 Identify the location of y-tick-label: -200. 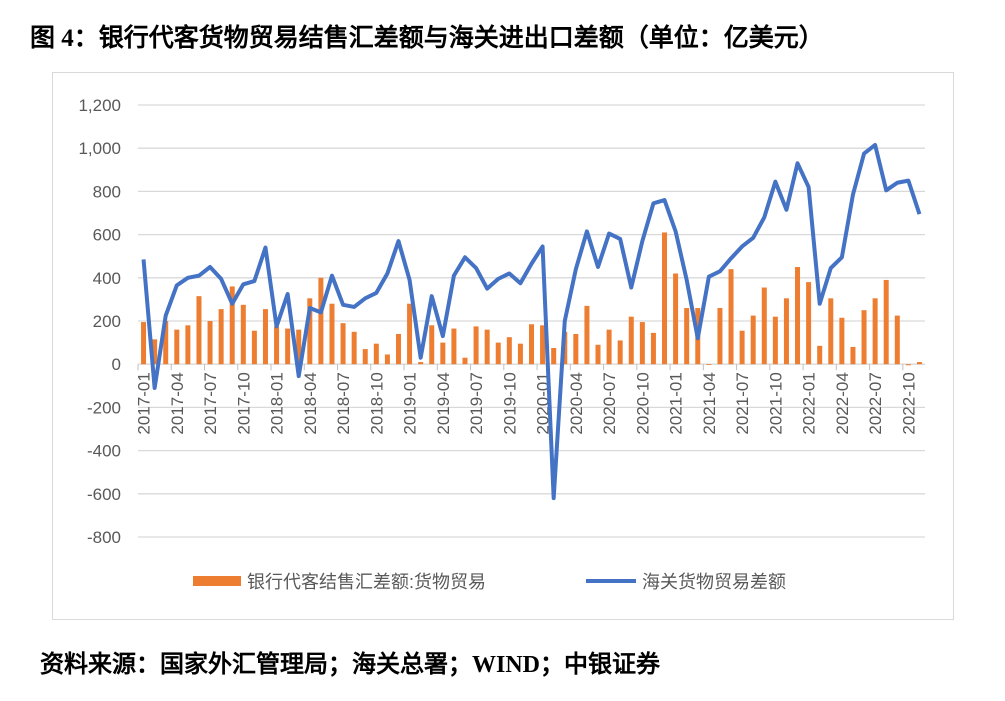
(104, 407).